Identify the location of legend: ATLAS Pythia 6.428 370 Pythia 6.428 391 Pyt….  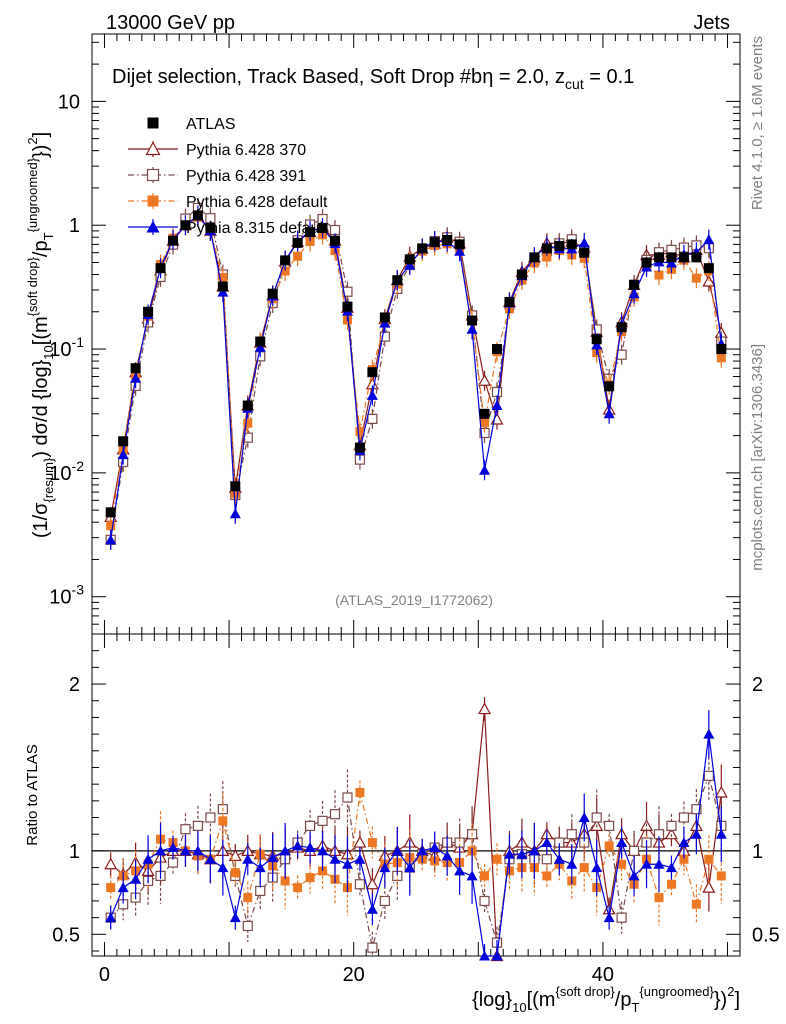
(228, 176).